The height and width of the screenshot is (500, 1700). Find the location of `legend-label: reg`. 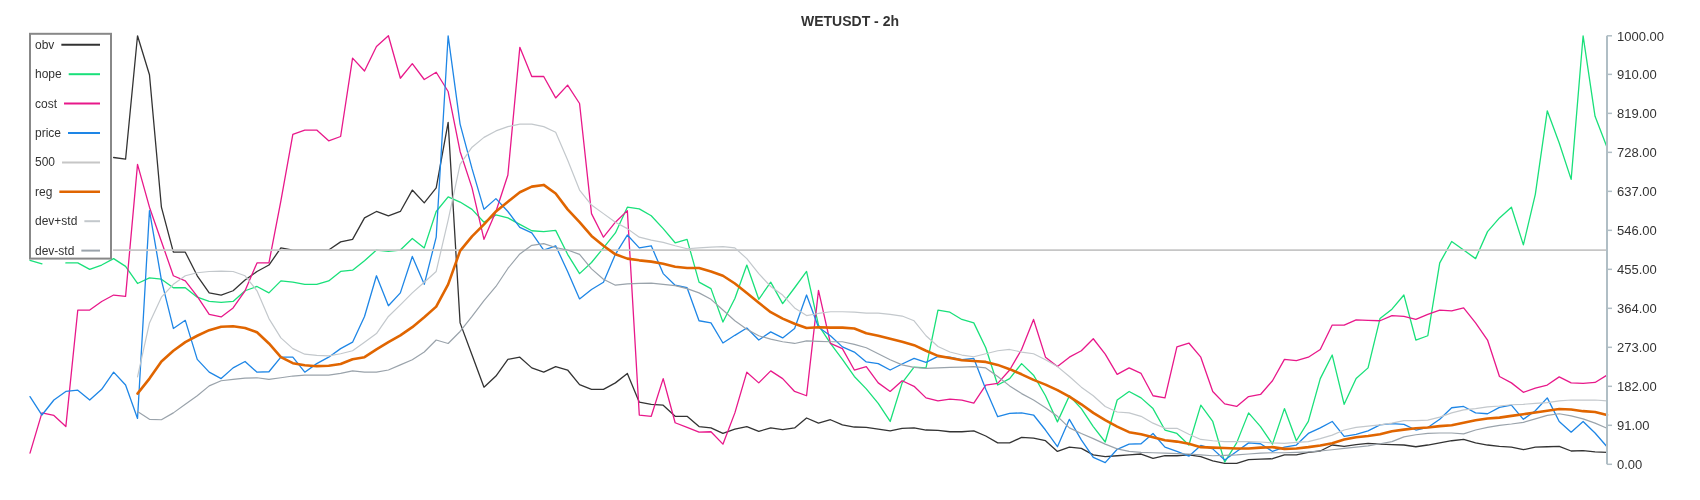

legend-label: reg is located at coordinates (44, 191).